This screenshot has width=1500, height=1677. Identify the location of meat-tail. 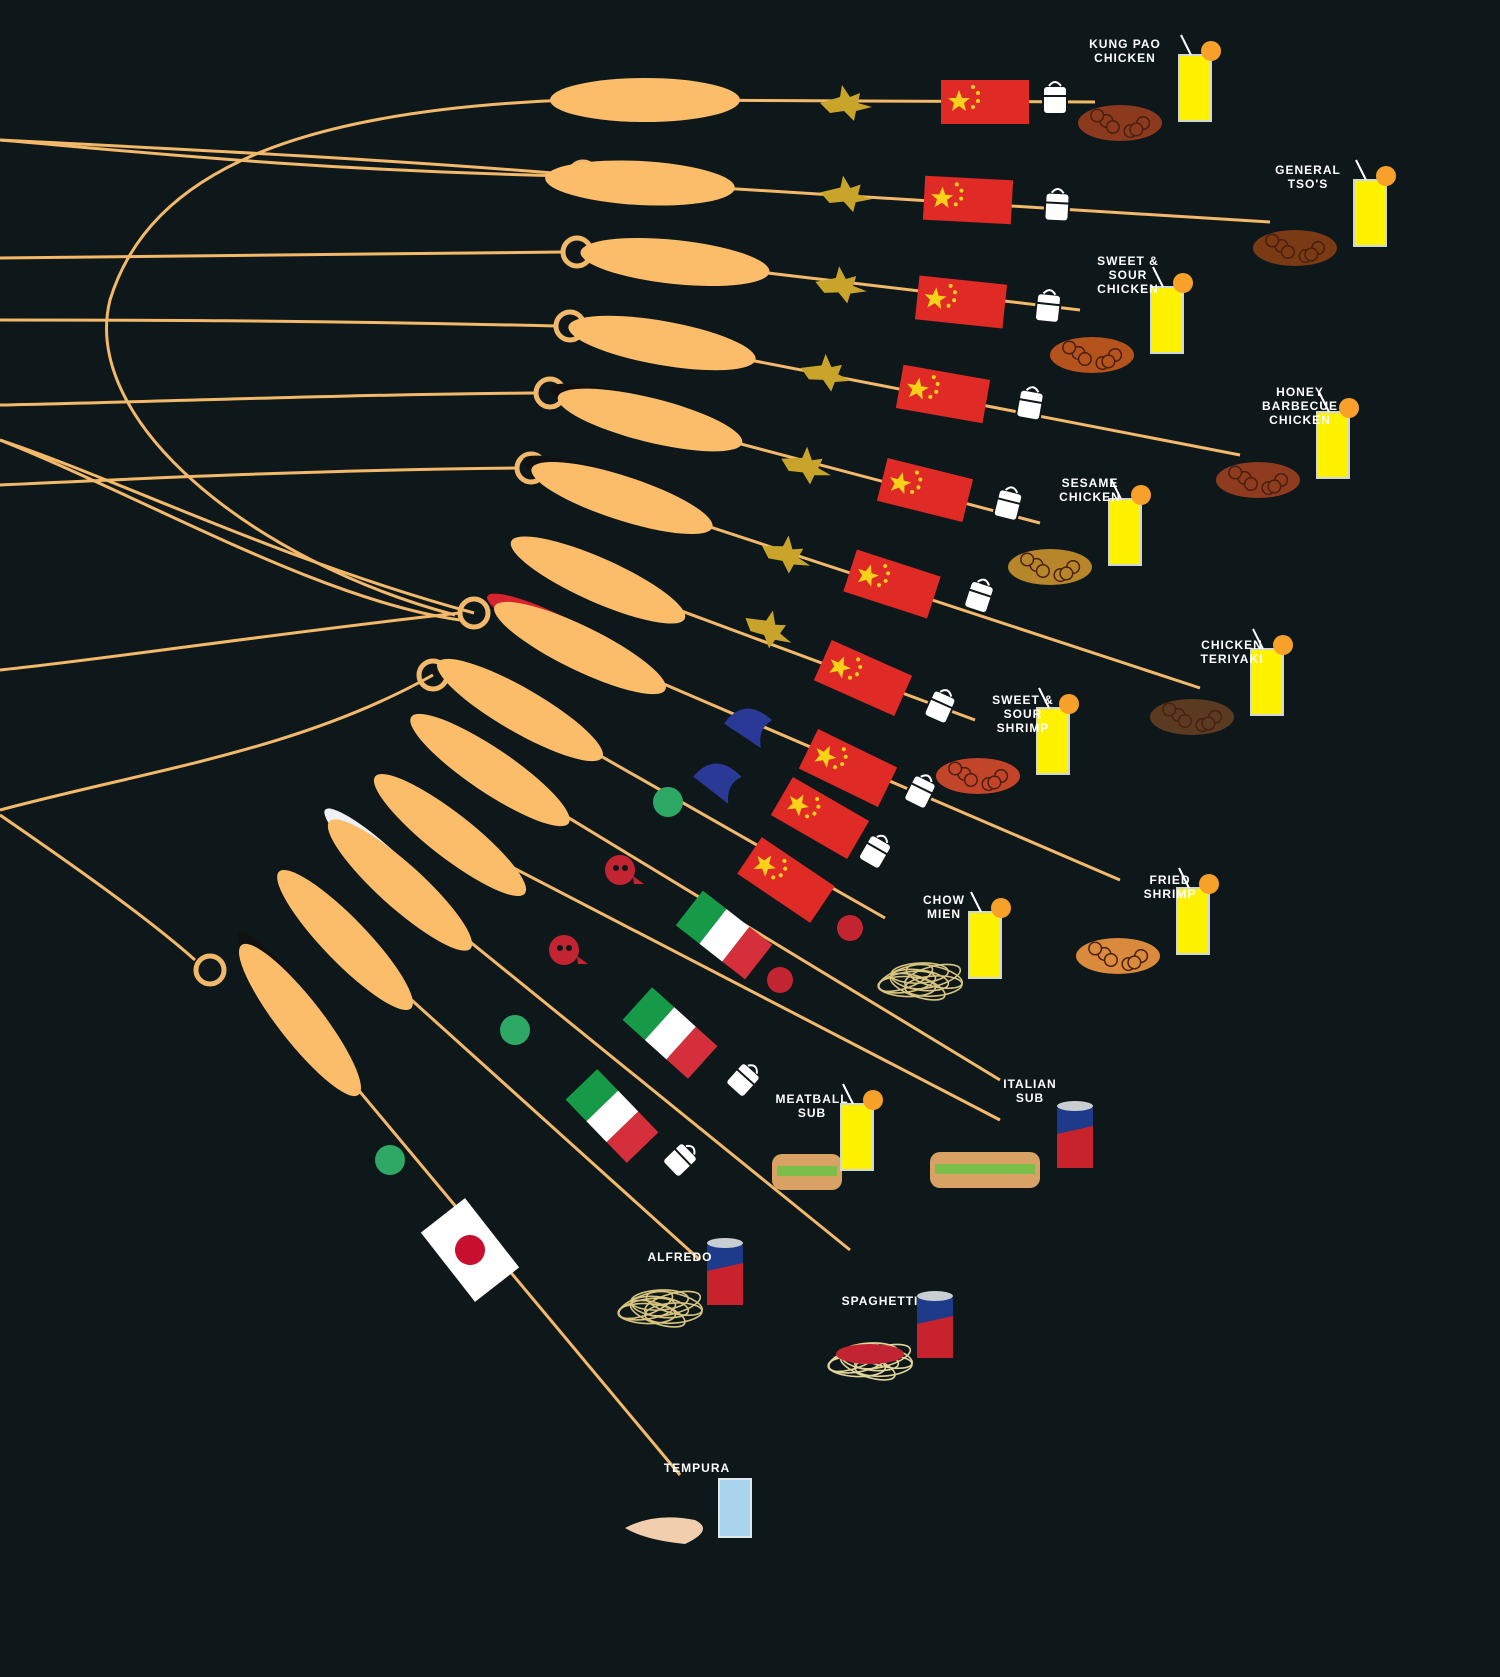
(638, 880).